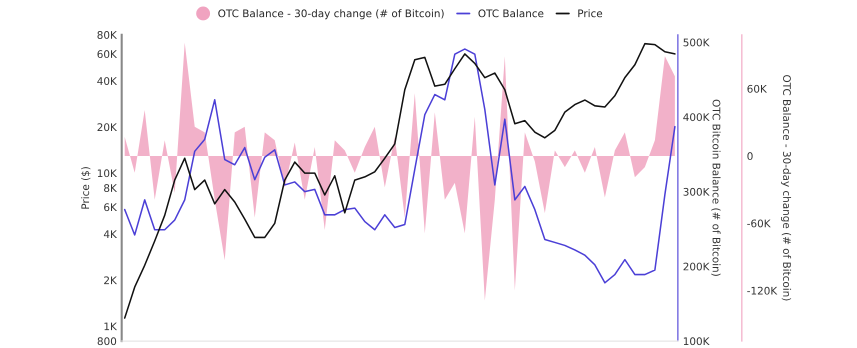 This screenshot has height=348, width=857. I want to click on y-tick-label: 1K, so click(111, 326).